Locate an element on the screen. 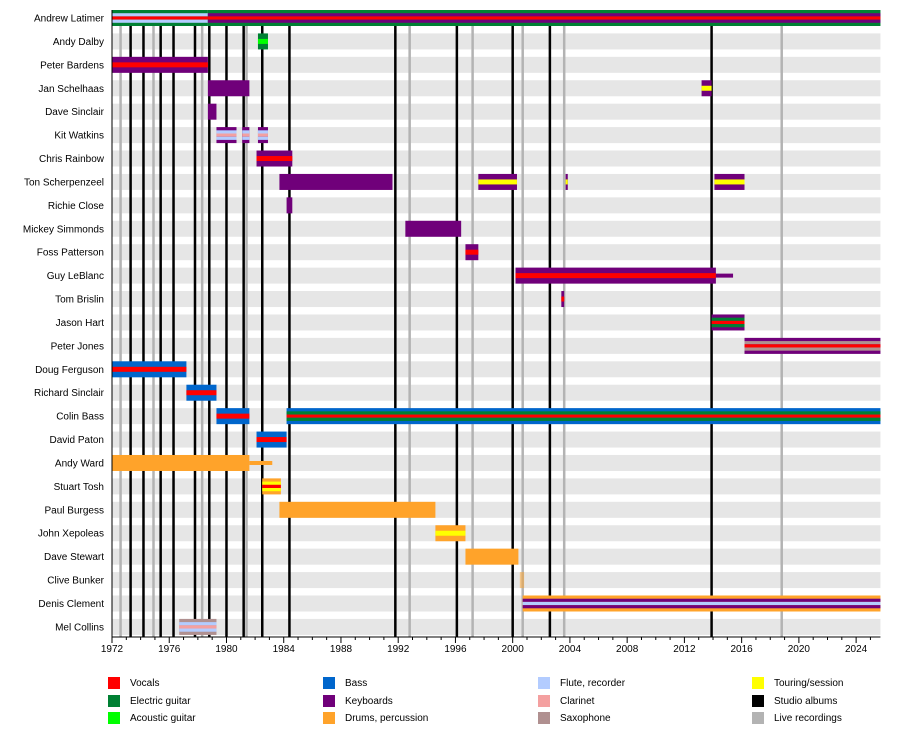 The image size is (900, 734). legend-label: Clarinet is located at coordinates (577, 701).